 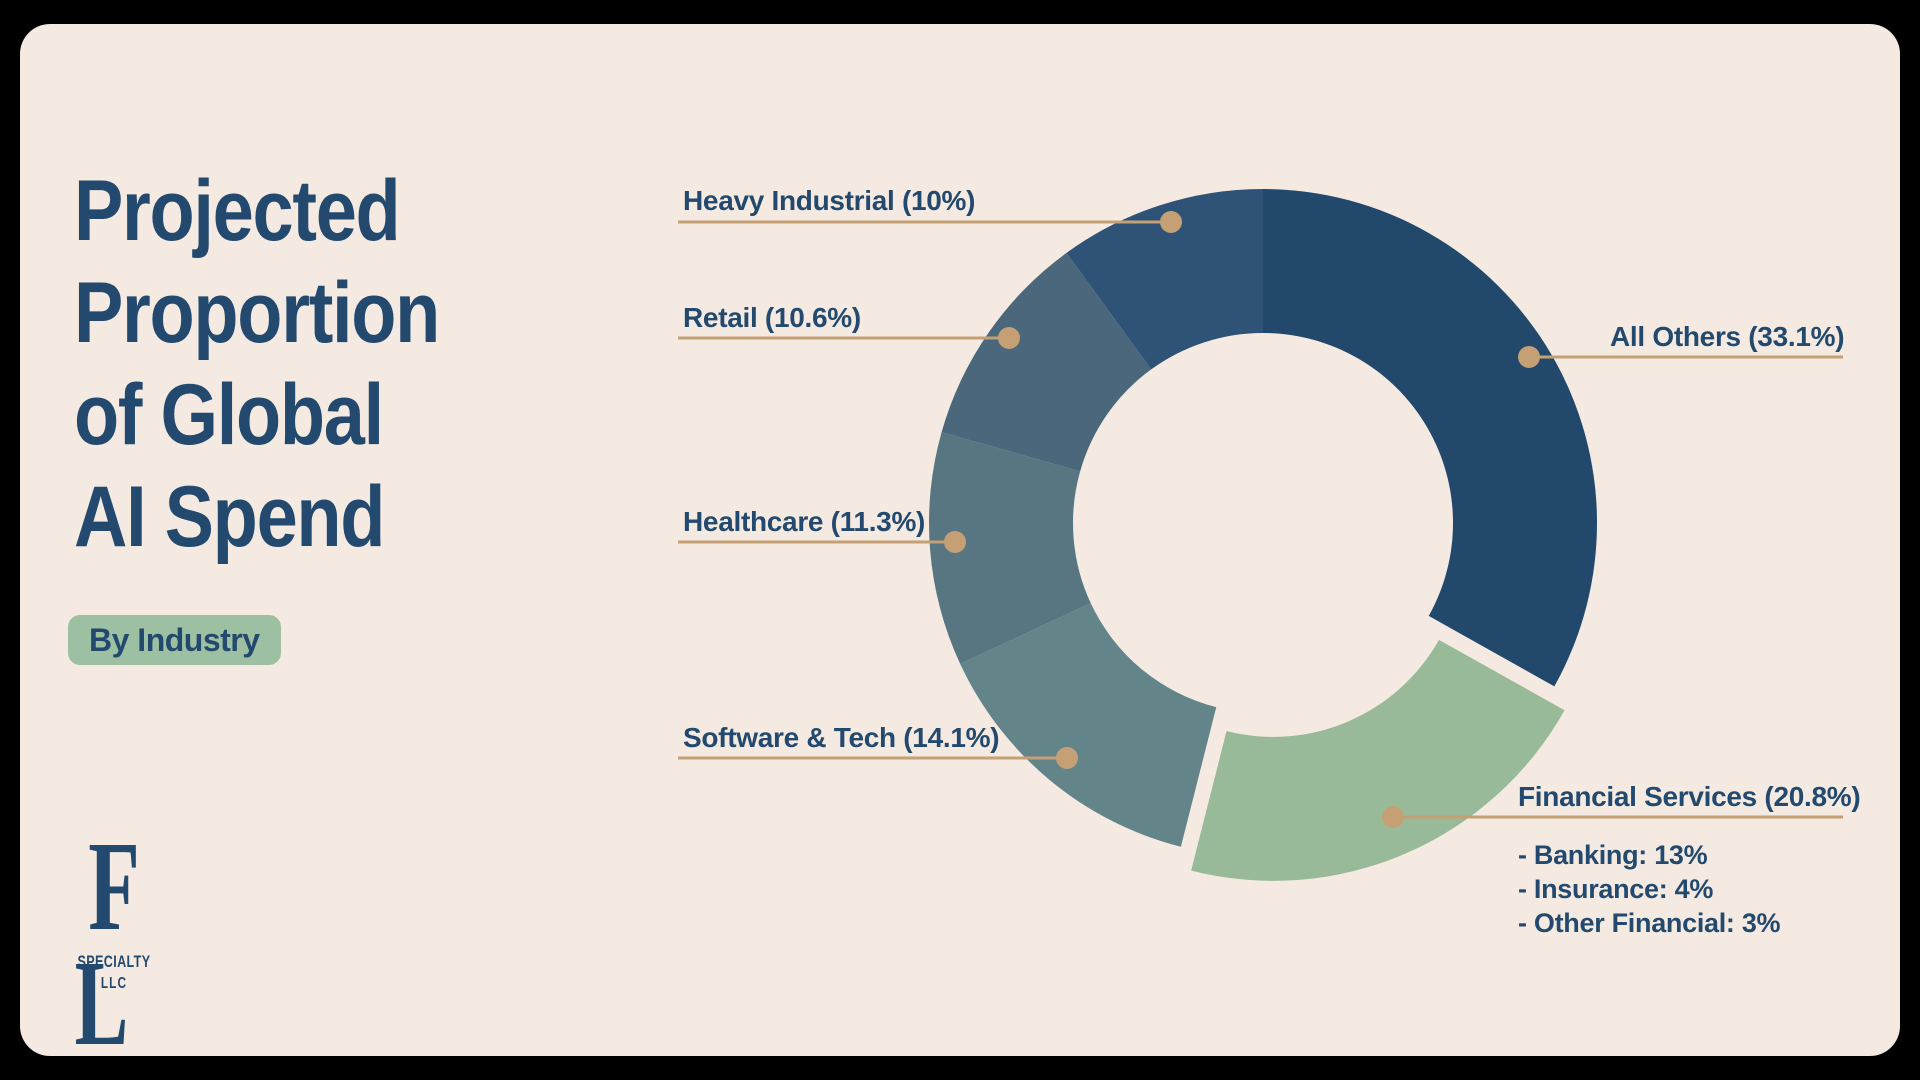 I want to click on industry-badge: By Industry, so click(x=174, y=640).